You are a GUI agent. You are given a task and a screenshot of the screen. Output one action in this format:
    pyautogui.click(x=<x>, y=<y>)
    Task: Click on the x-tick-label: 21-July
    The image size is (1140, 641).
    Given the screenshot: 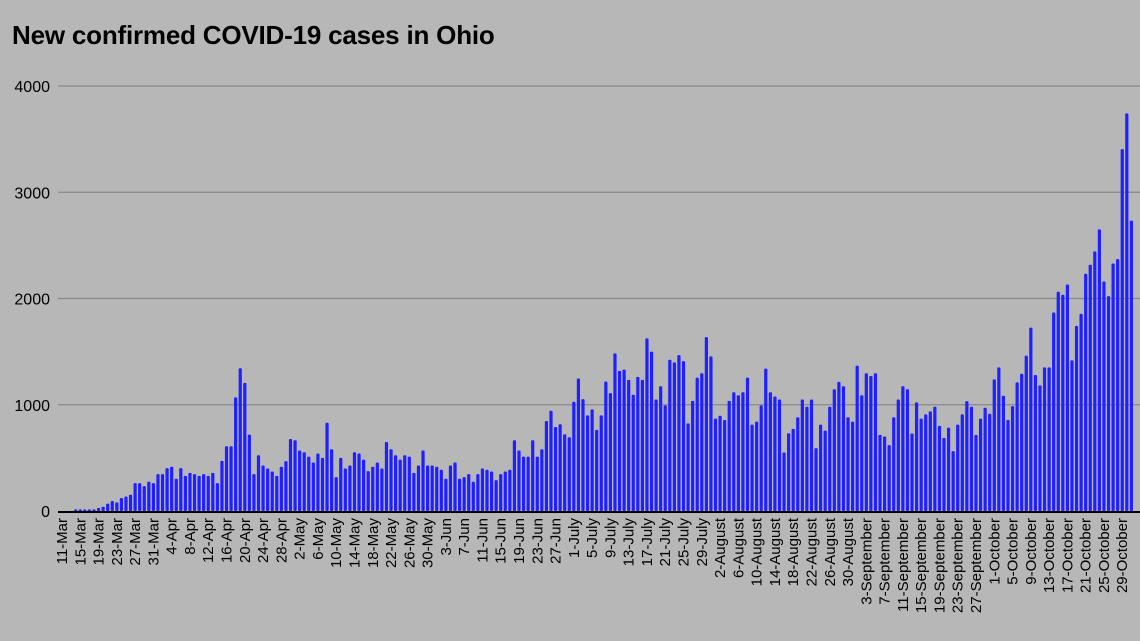 What is the action you would take?
    pyautogui.click(x=665, y=542)
    